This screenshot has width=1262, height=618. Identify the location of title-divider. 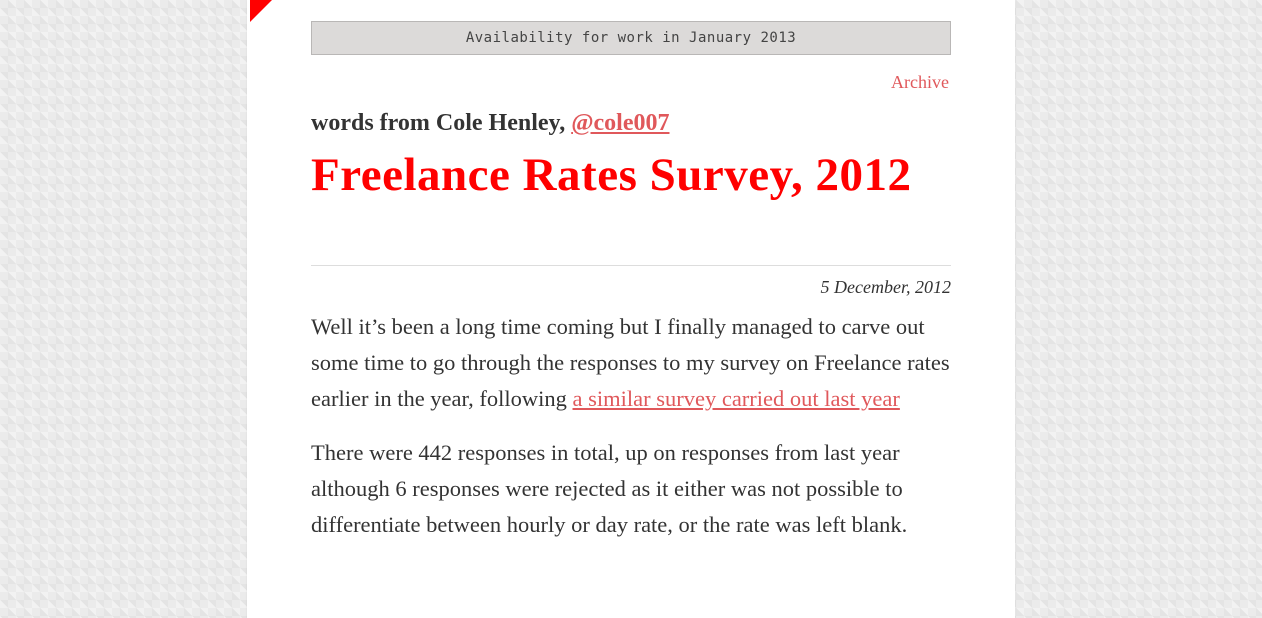
(631, 265).